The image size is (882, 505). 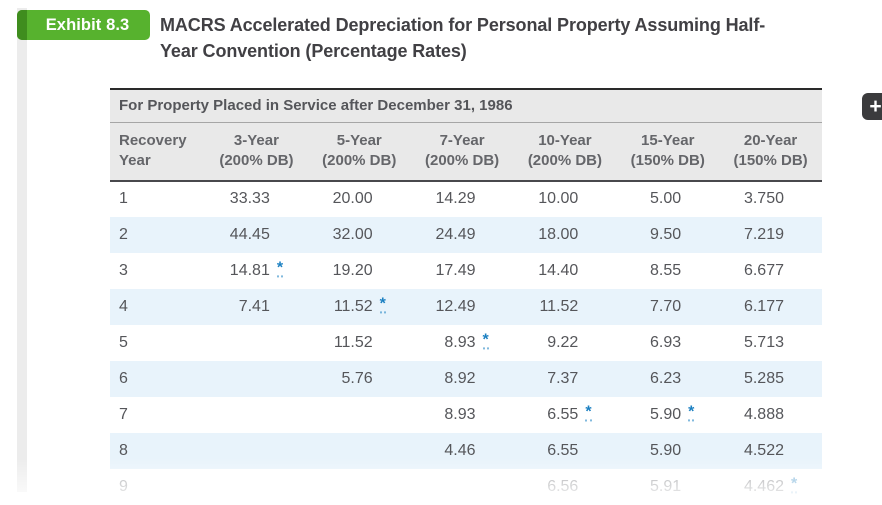 What do you see at coordinates (123, 414) in the screenshot?
I see `recovery-year-cell: 7` at bounding box center [123, 414].